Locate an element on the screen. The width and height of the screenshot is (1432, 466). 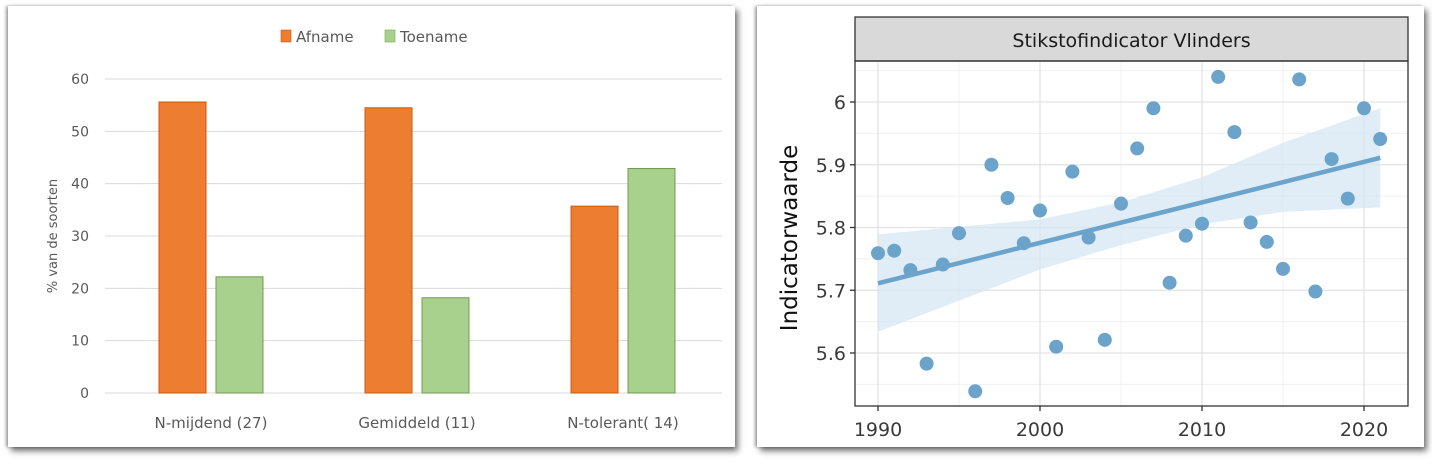
y-tick-label: 20 is located at coordinates (80, 289).